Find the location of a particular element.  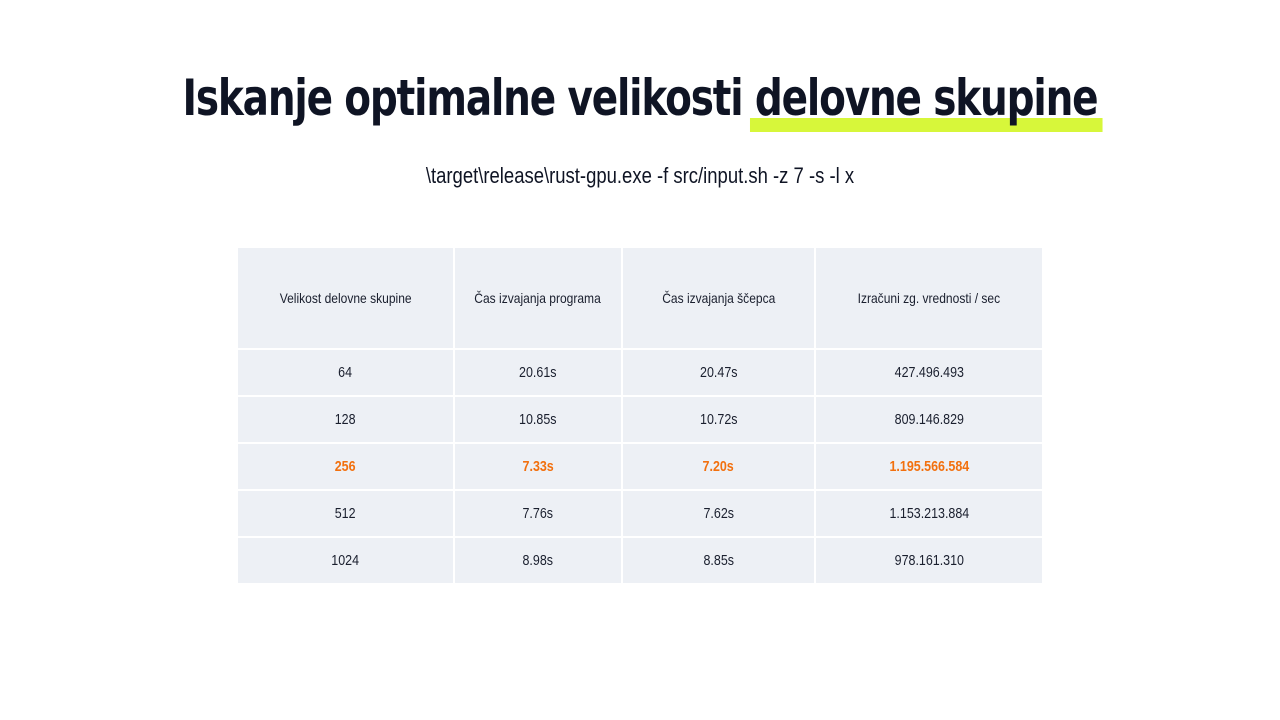

table-row: 512 7.76s 7.62s 1.153.213.884 is located at coordinates (640, 513).